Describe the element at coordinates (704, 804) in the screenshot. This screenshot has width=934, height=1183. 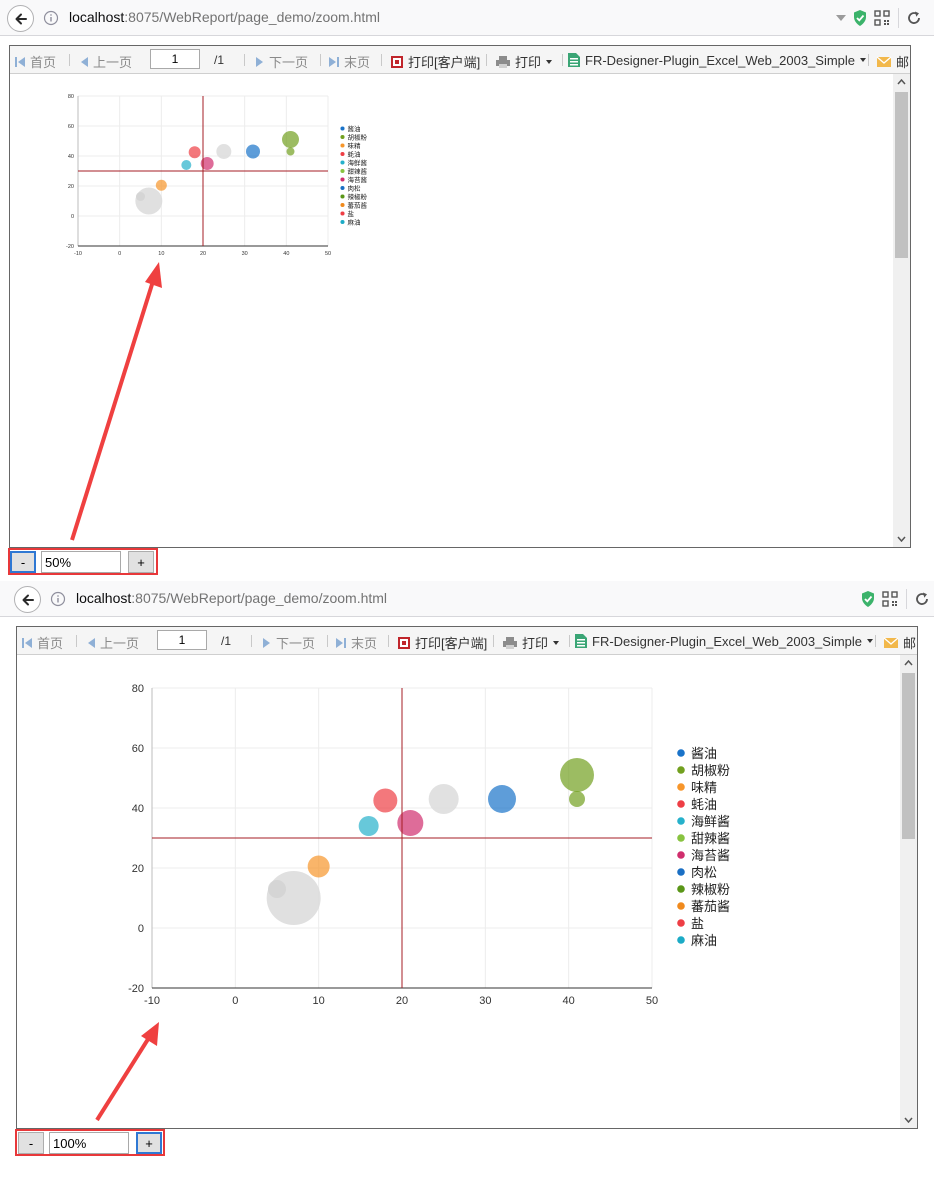
I see `legend-label: 蚝油` at that location.